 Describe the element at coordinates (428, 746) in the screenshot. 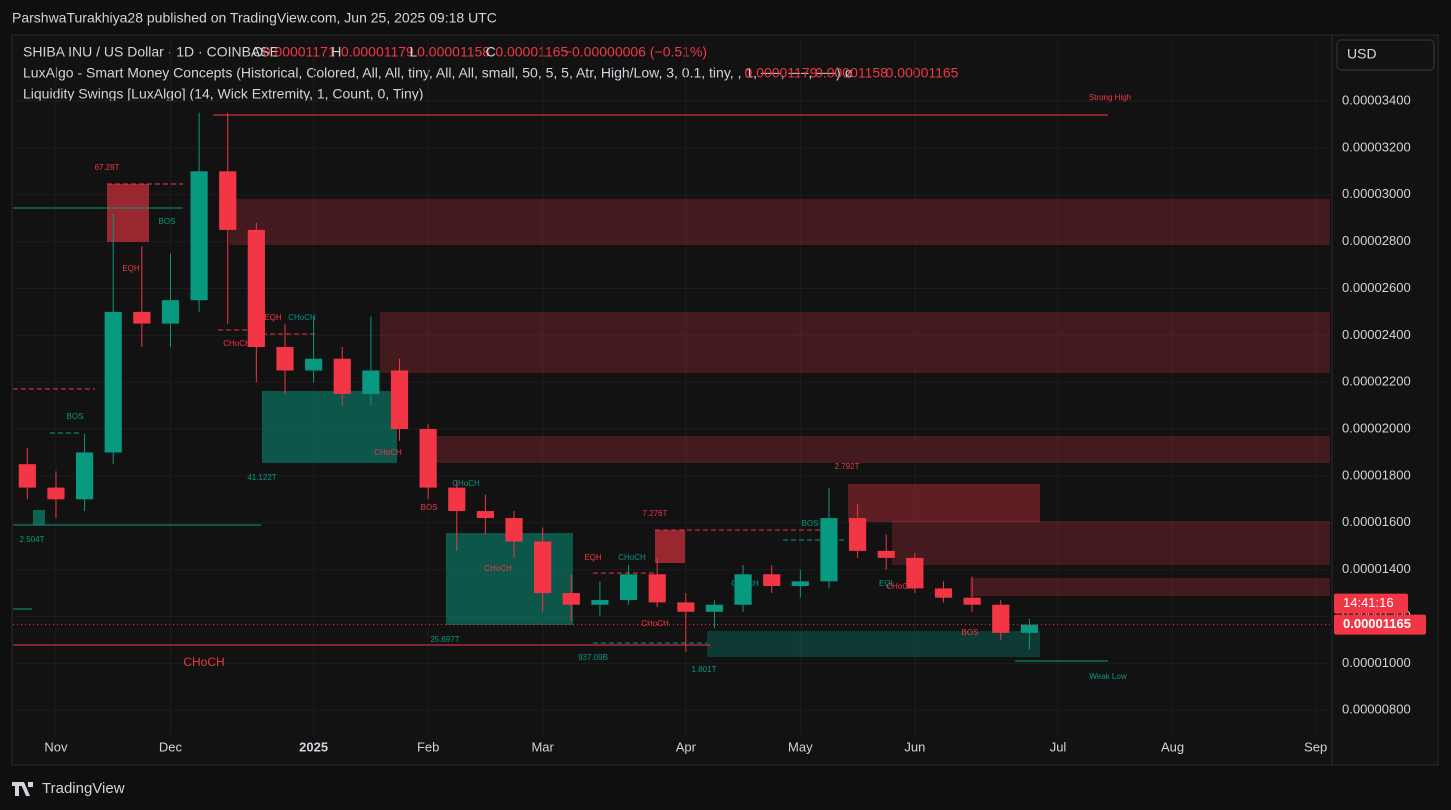

I see `x-tick-label: Feb` at that location.